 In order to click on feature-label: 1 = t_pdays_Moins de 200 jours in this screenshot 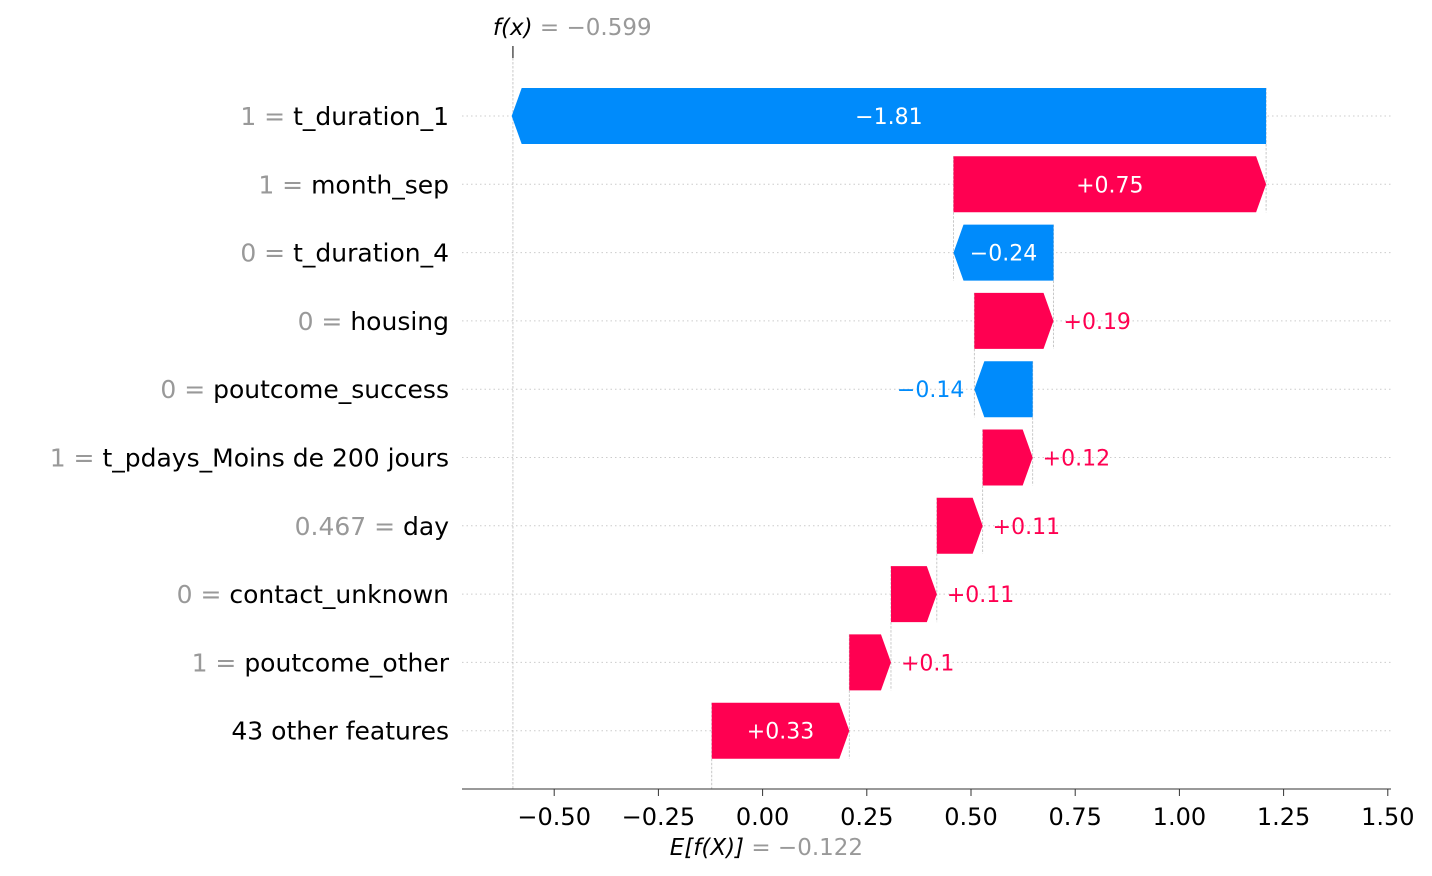, I will do `click(249, 458)`.